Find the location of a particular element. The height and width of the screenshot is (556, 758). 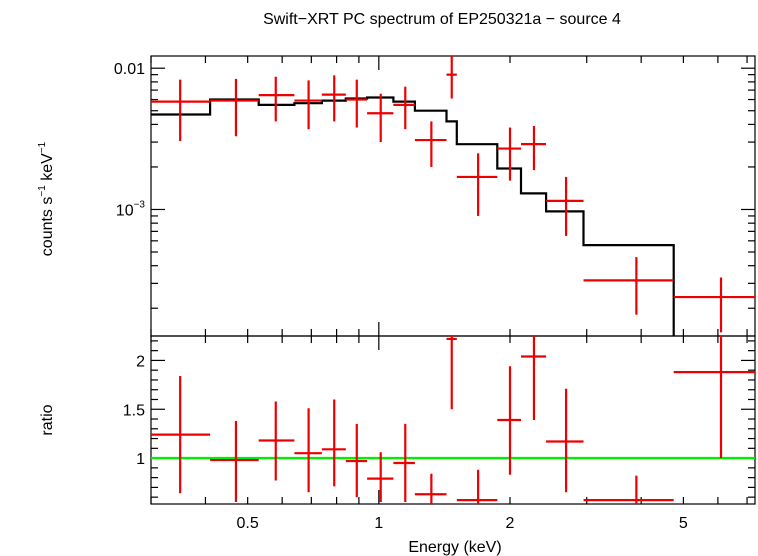

x-tick-label: 5 is located at coordinates (683, 523).